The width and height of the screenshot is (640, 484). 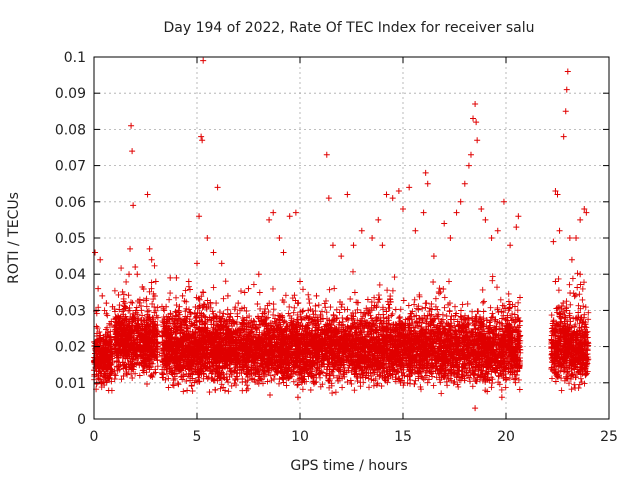 I want to click on x-tick-label: 5, so click(x=197, y=437).